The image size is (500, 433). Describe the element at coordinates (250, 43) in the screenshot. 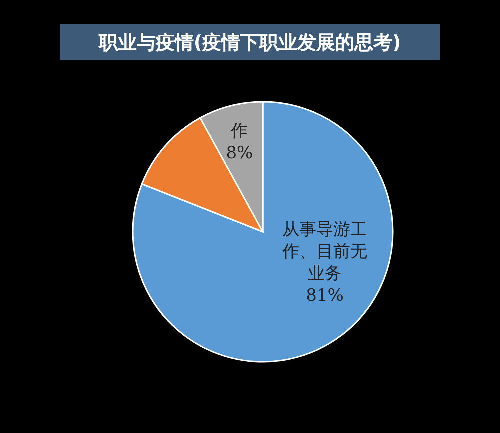

I see `chart-title: 职业与疫情(疫情下职业发展的思考)` at that location.